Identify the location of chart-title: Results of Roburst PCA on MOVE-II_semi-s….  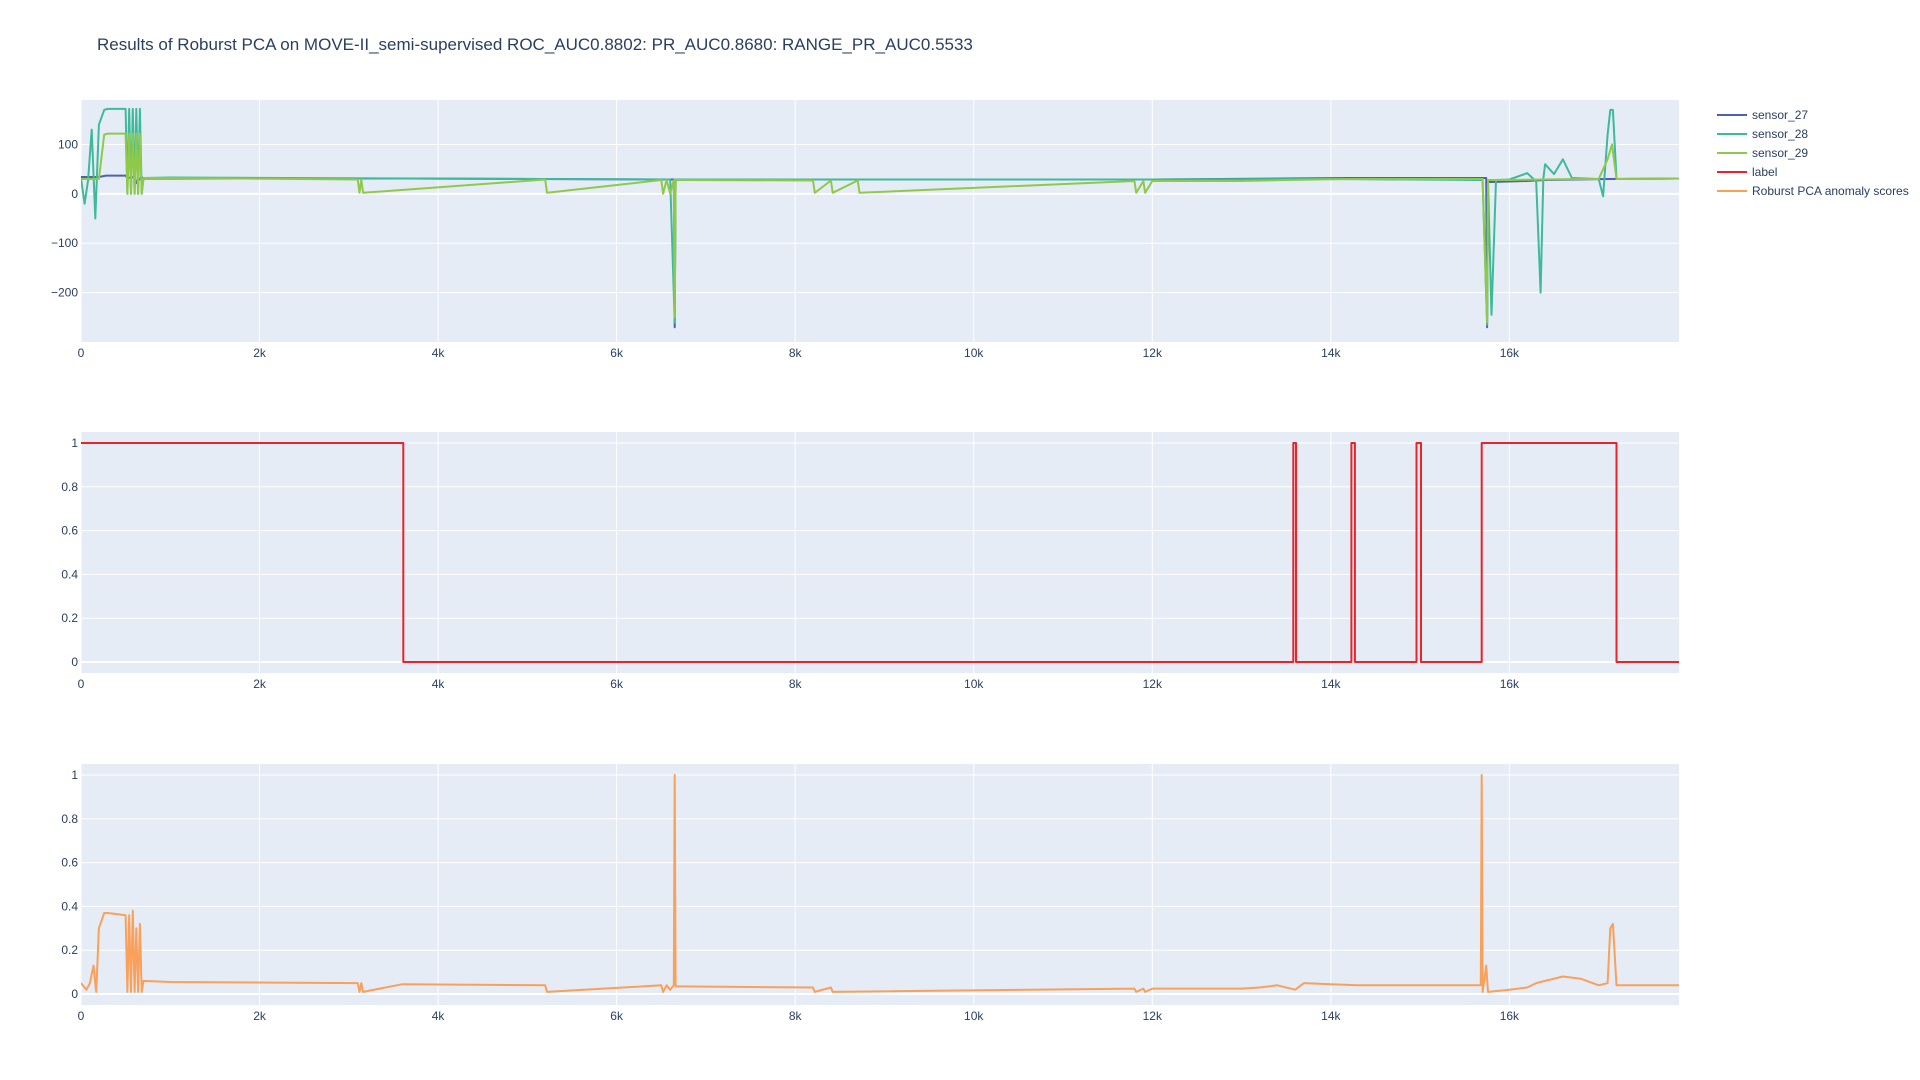
(535, 44).